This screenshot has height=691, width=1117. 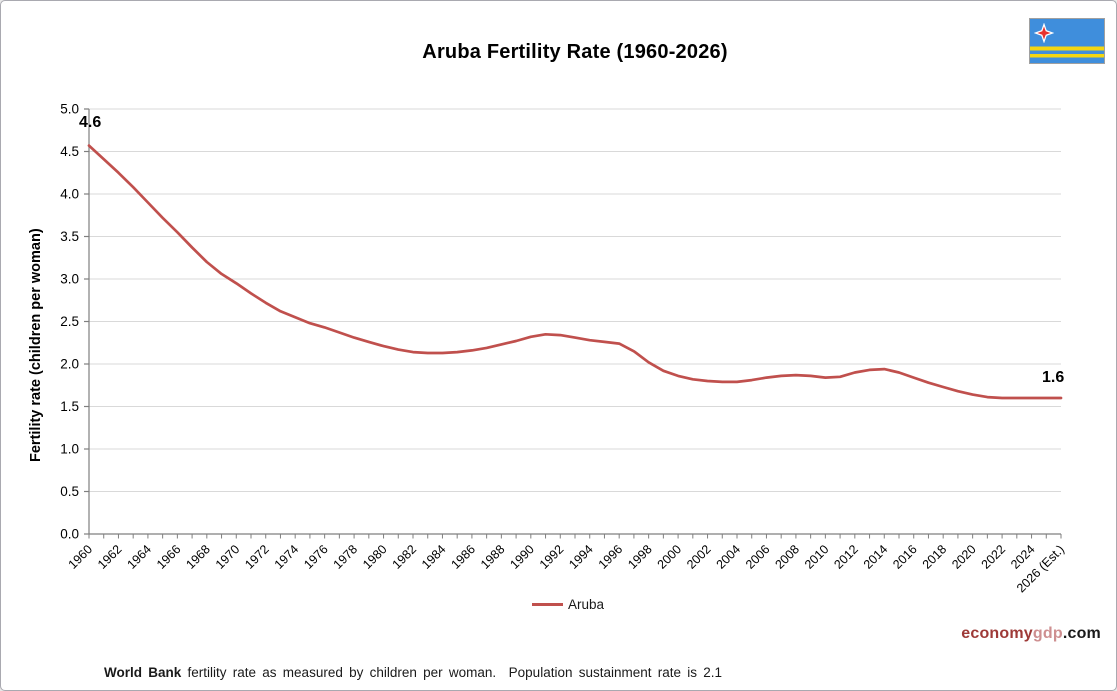 I want to click on x-tick-label: 2020, so click(x=964, y=557).